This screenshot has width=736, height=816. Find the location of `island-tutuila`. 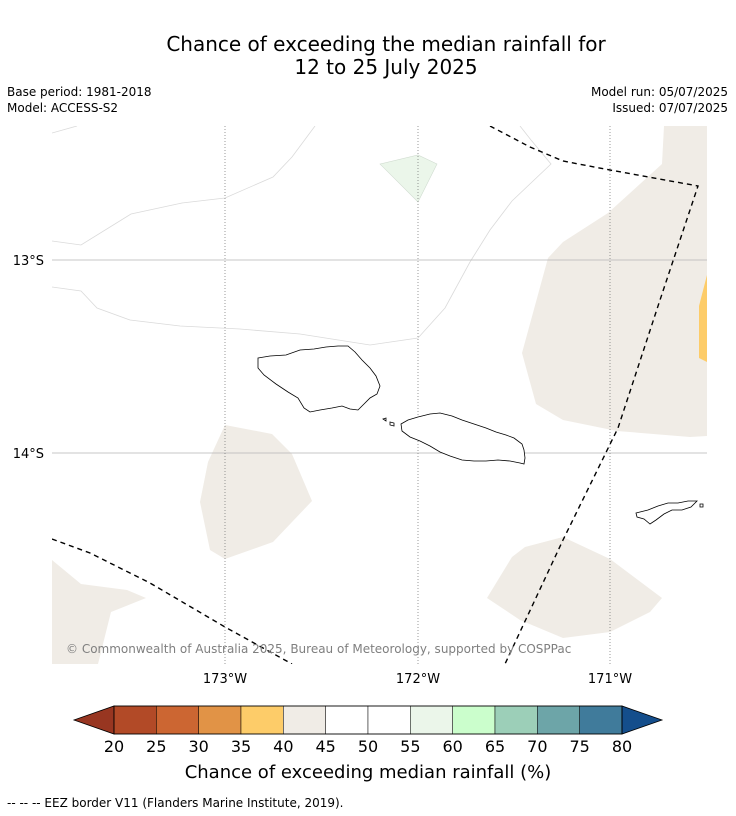

island-tutuila is located at coordinates (666, 512).